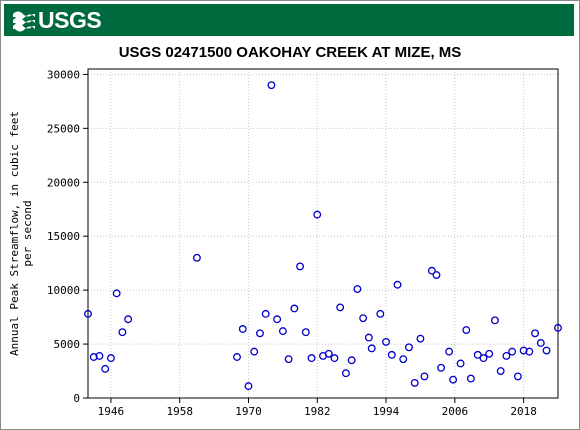 The width and height of the screenshot is (580, 430). I want to click on x-tick-label: 1970, so click(248, 411).